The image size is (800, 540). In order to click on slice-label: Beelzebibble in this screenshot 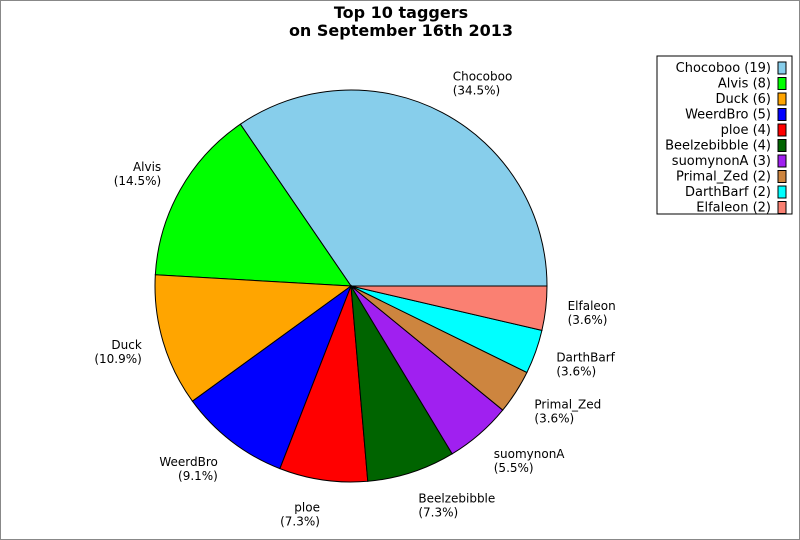, I will do `click(456, 499)`.